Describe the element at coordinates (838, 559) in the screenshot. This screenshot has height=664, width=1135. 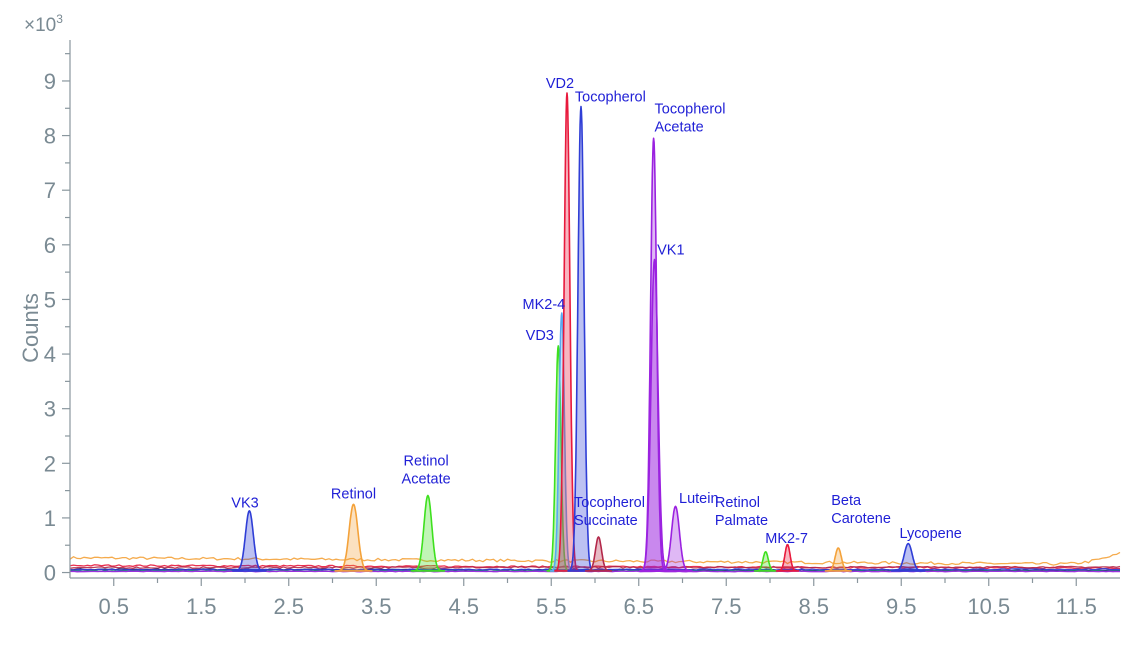
I see `peak-beta-carotene` at that location.